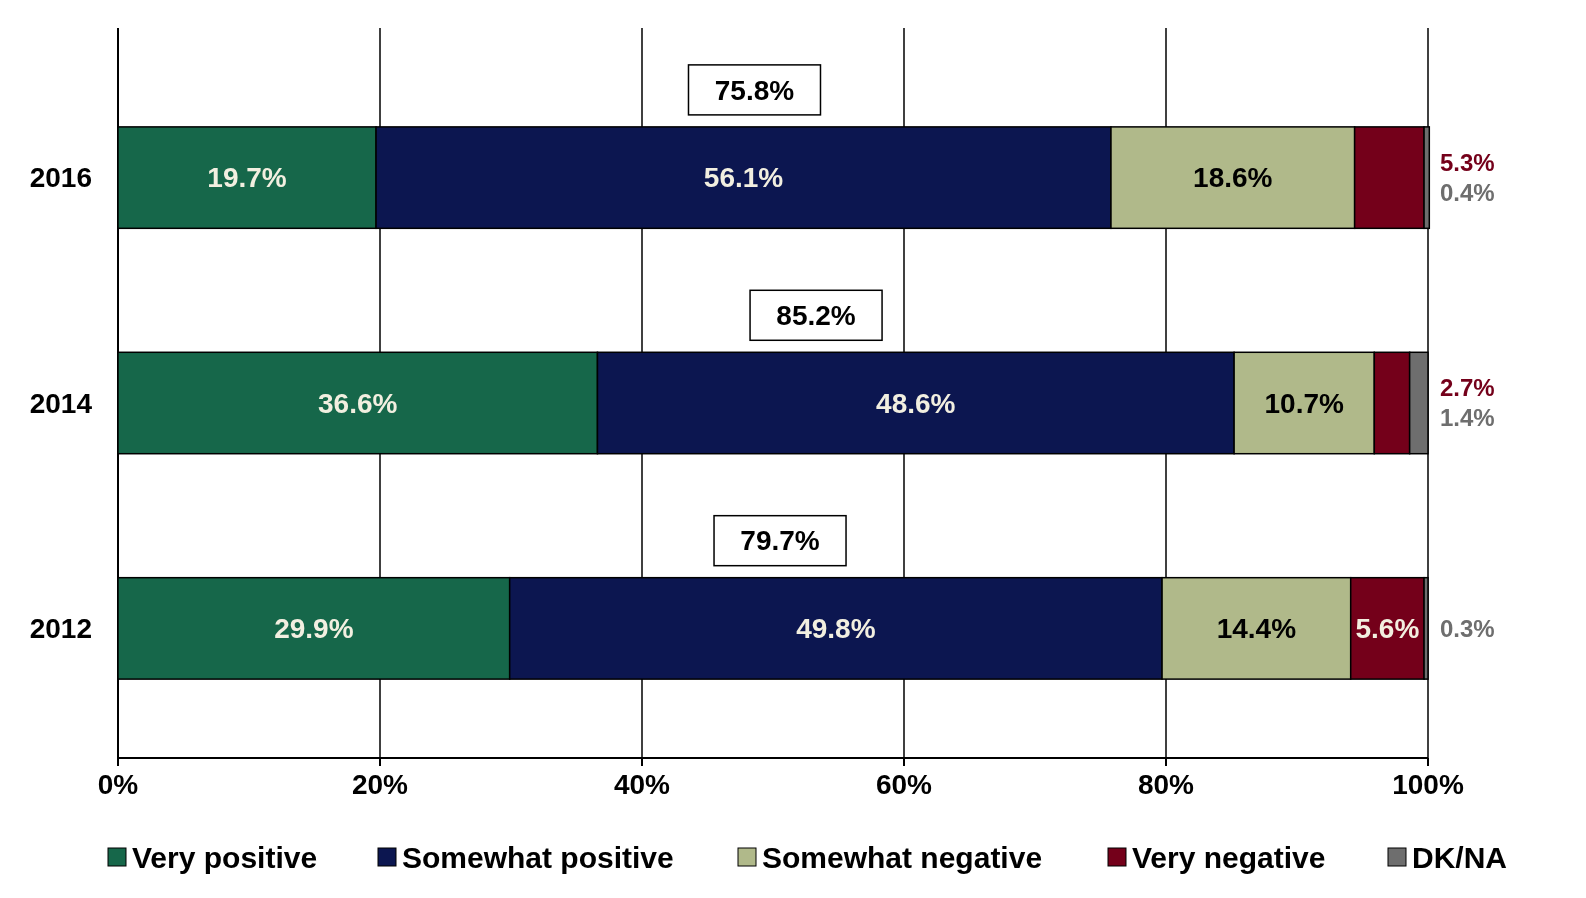 The height and width of the screenshot is (898, 1586). What do you see at coordinates (358, 403) in the screenshot?
I see `data-label: 36.6%` at bounding box center [358, 403].